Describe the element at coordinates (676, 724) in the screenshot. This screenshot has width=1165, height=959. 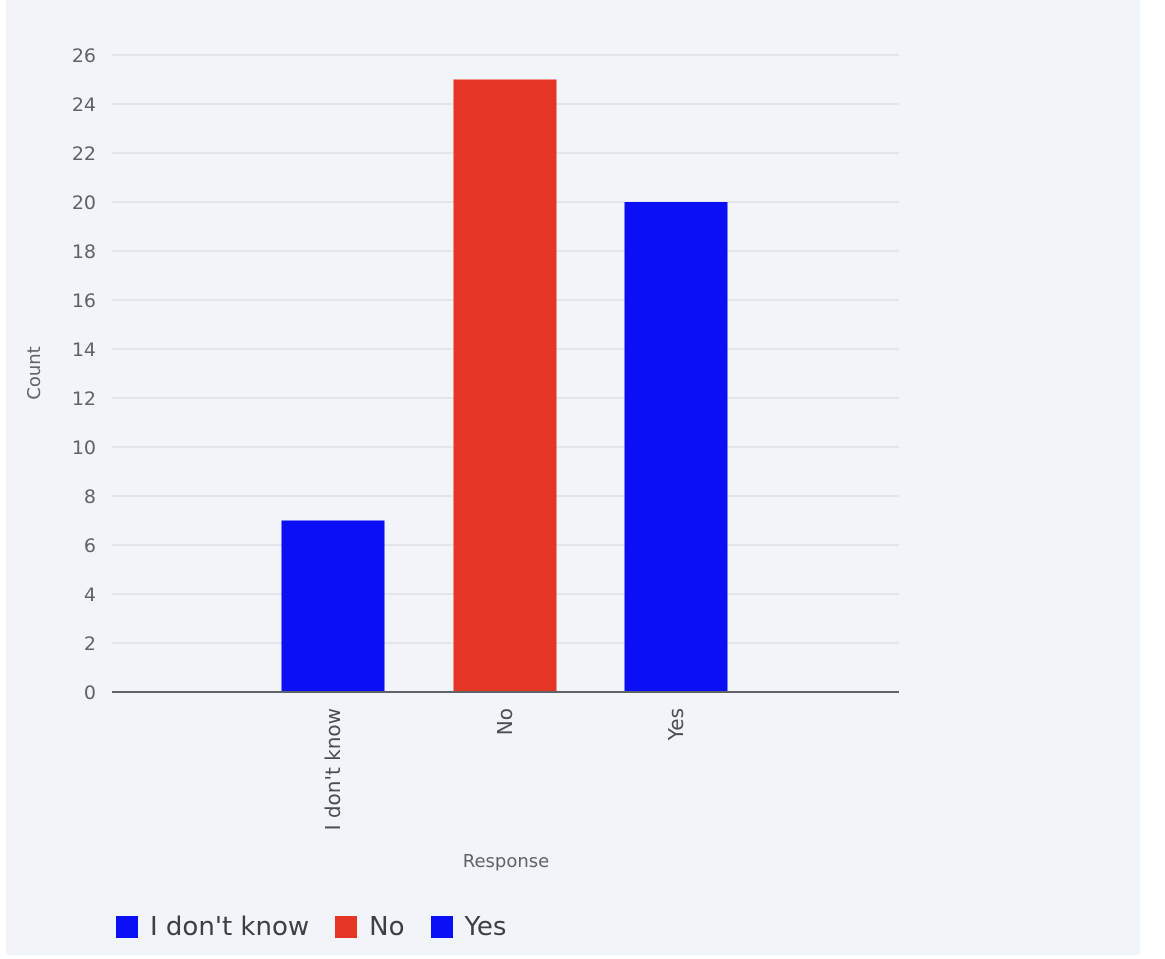
I see `x-tick-label: Yes` at that location.